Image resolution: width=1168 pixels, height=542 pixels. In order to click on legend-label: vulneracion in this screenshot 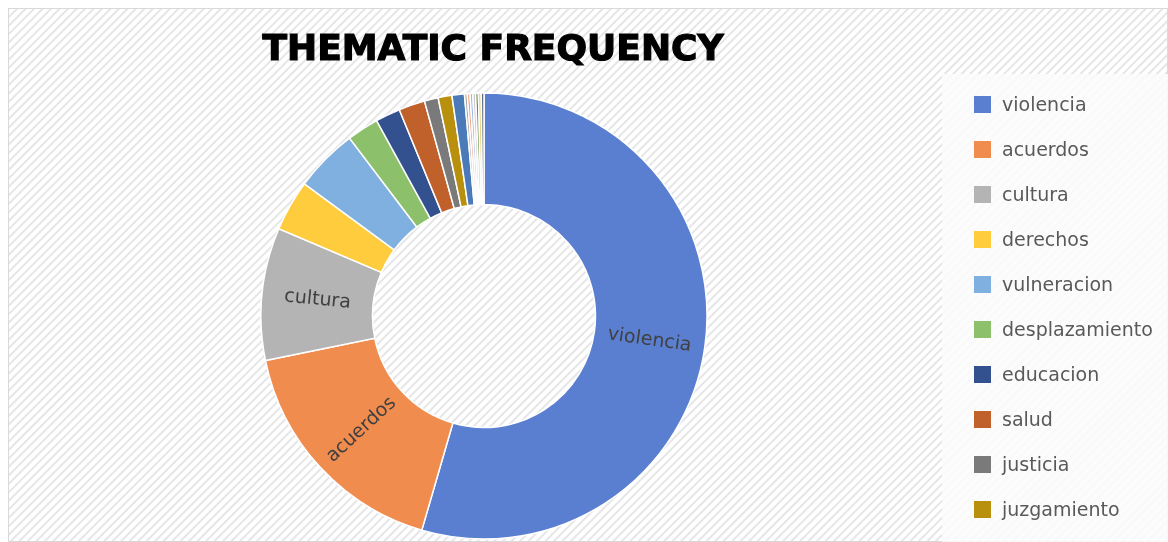, I will do `click(1058, 283)`.